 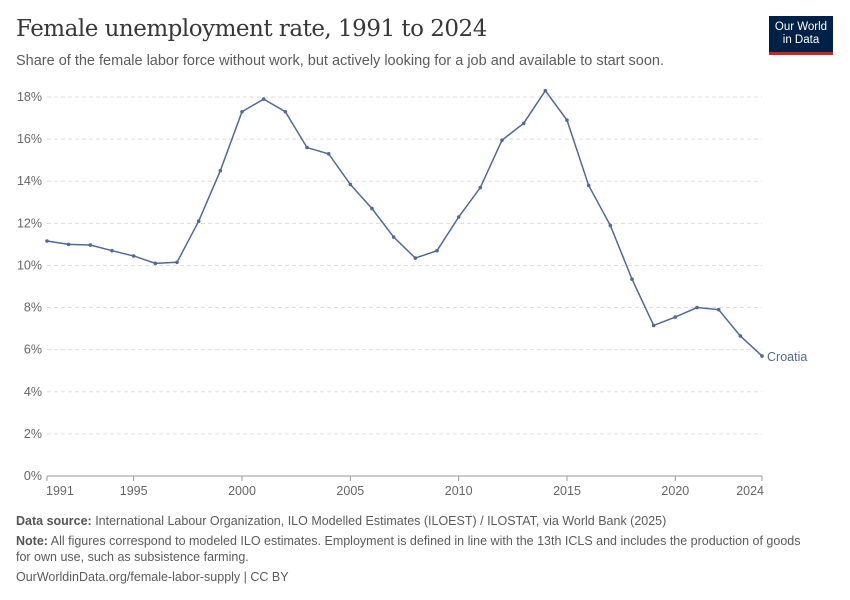 What do you see at coordinates (242, 491) in the screenshot?
I see `x-tick-label: 2000` at bounding box center [242, 491].